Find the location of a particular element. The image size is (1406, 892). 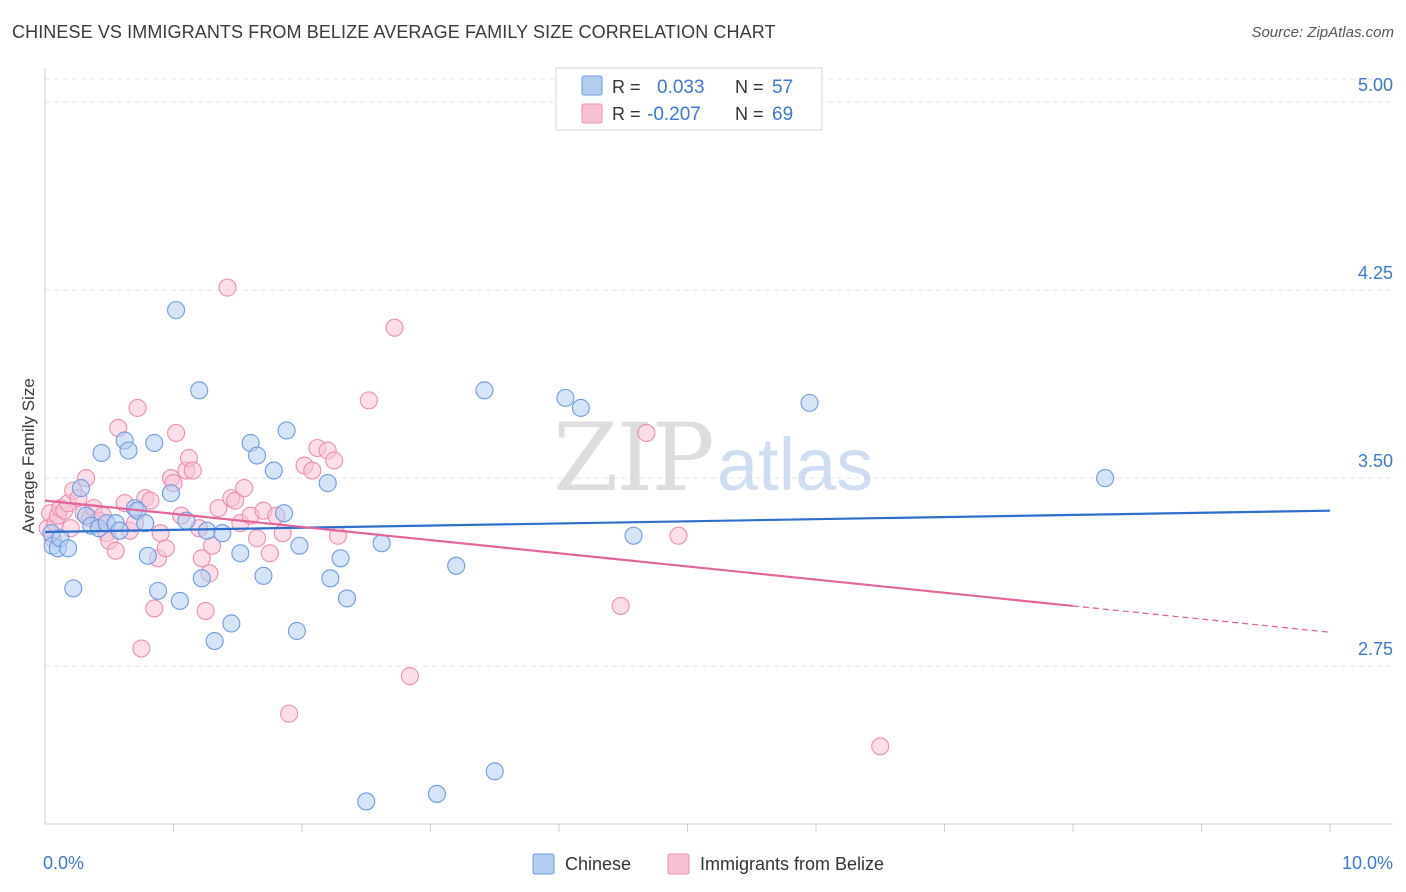

y-tick-label-2: 4.25 is located at coordinates (1375, 273).